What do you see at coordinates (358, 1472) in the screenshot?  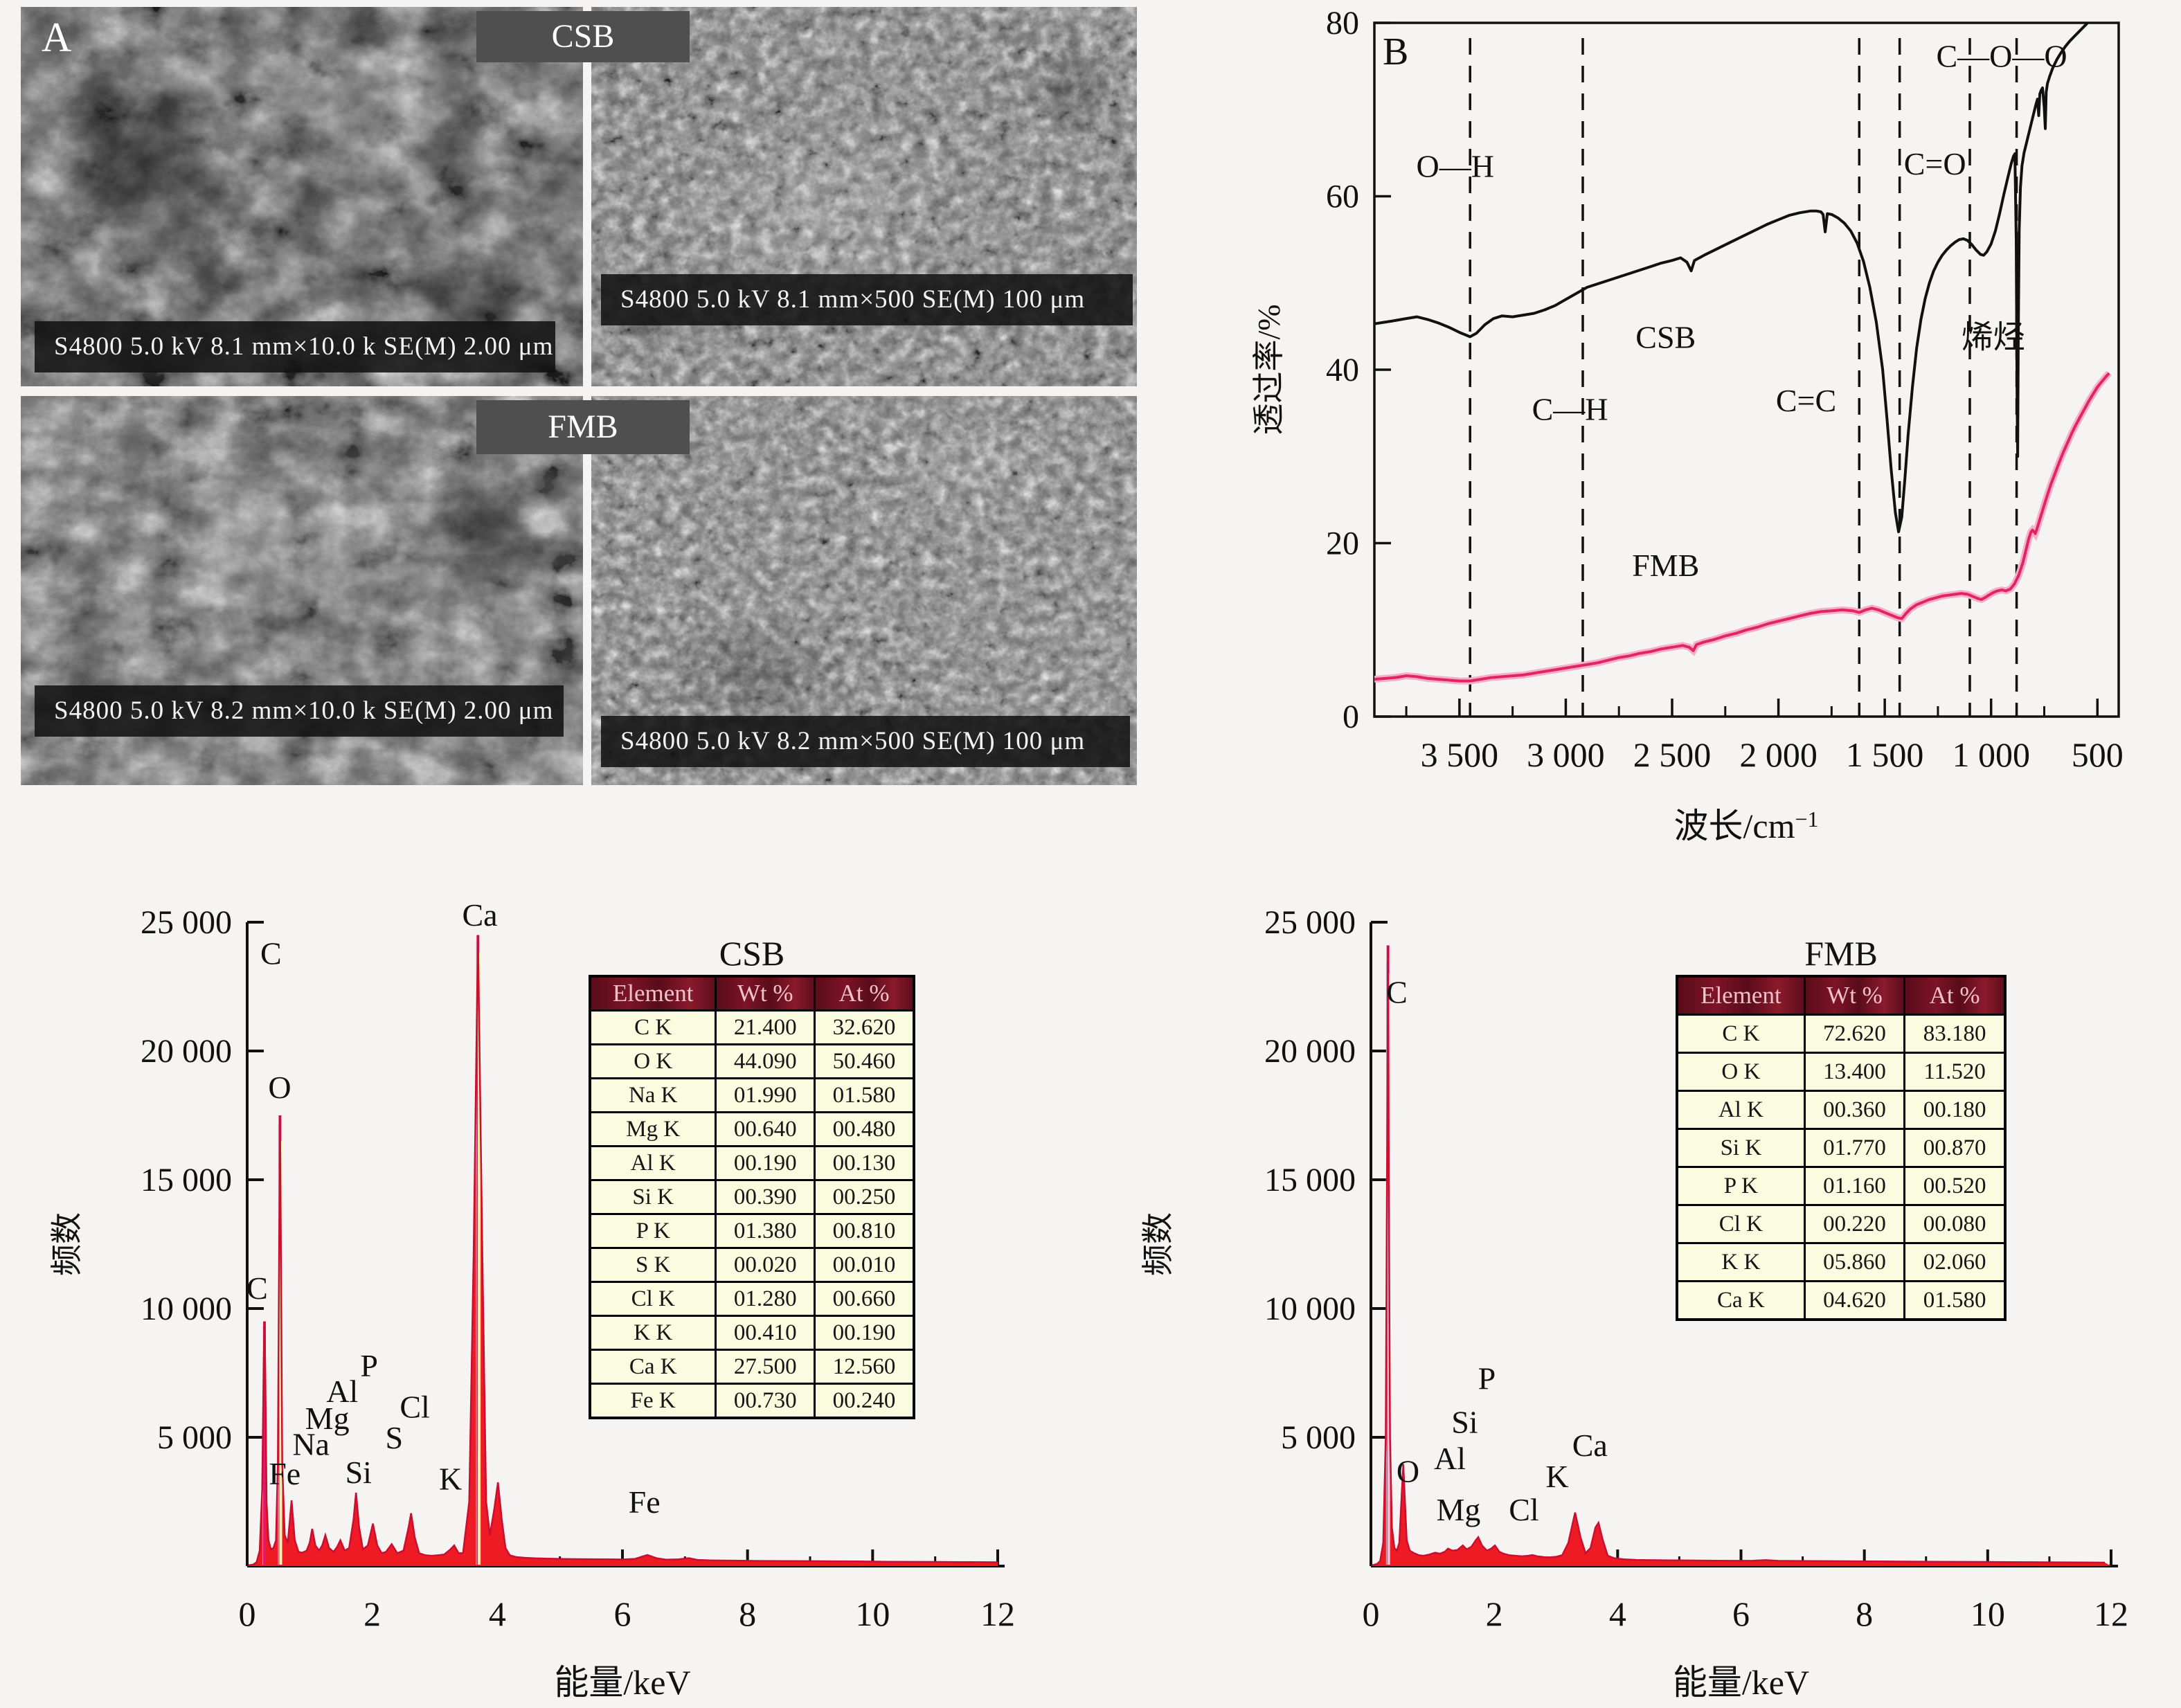 I see `element-label-Si: Si` at bounding box center [358, 1472].